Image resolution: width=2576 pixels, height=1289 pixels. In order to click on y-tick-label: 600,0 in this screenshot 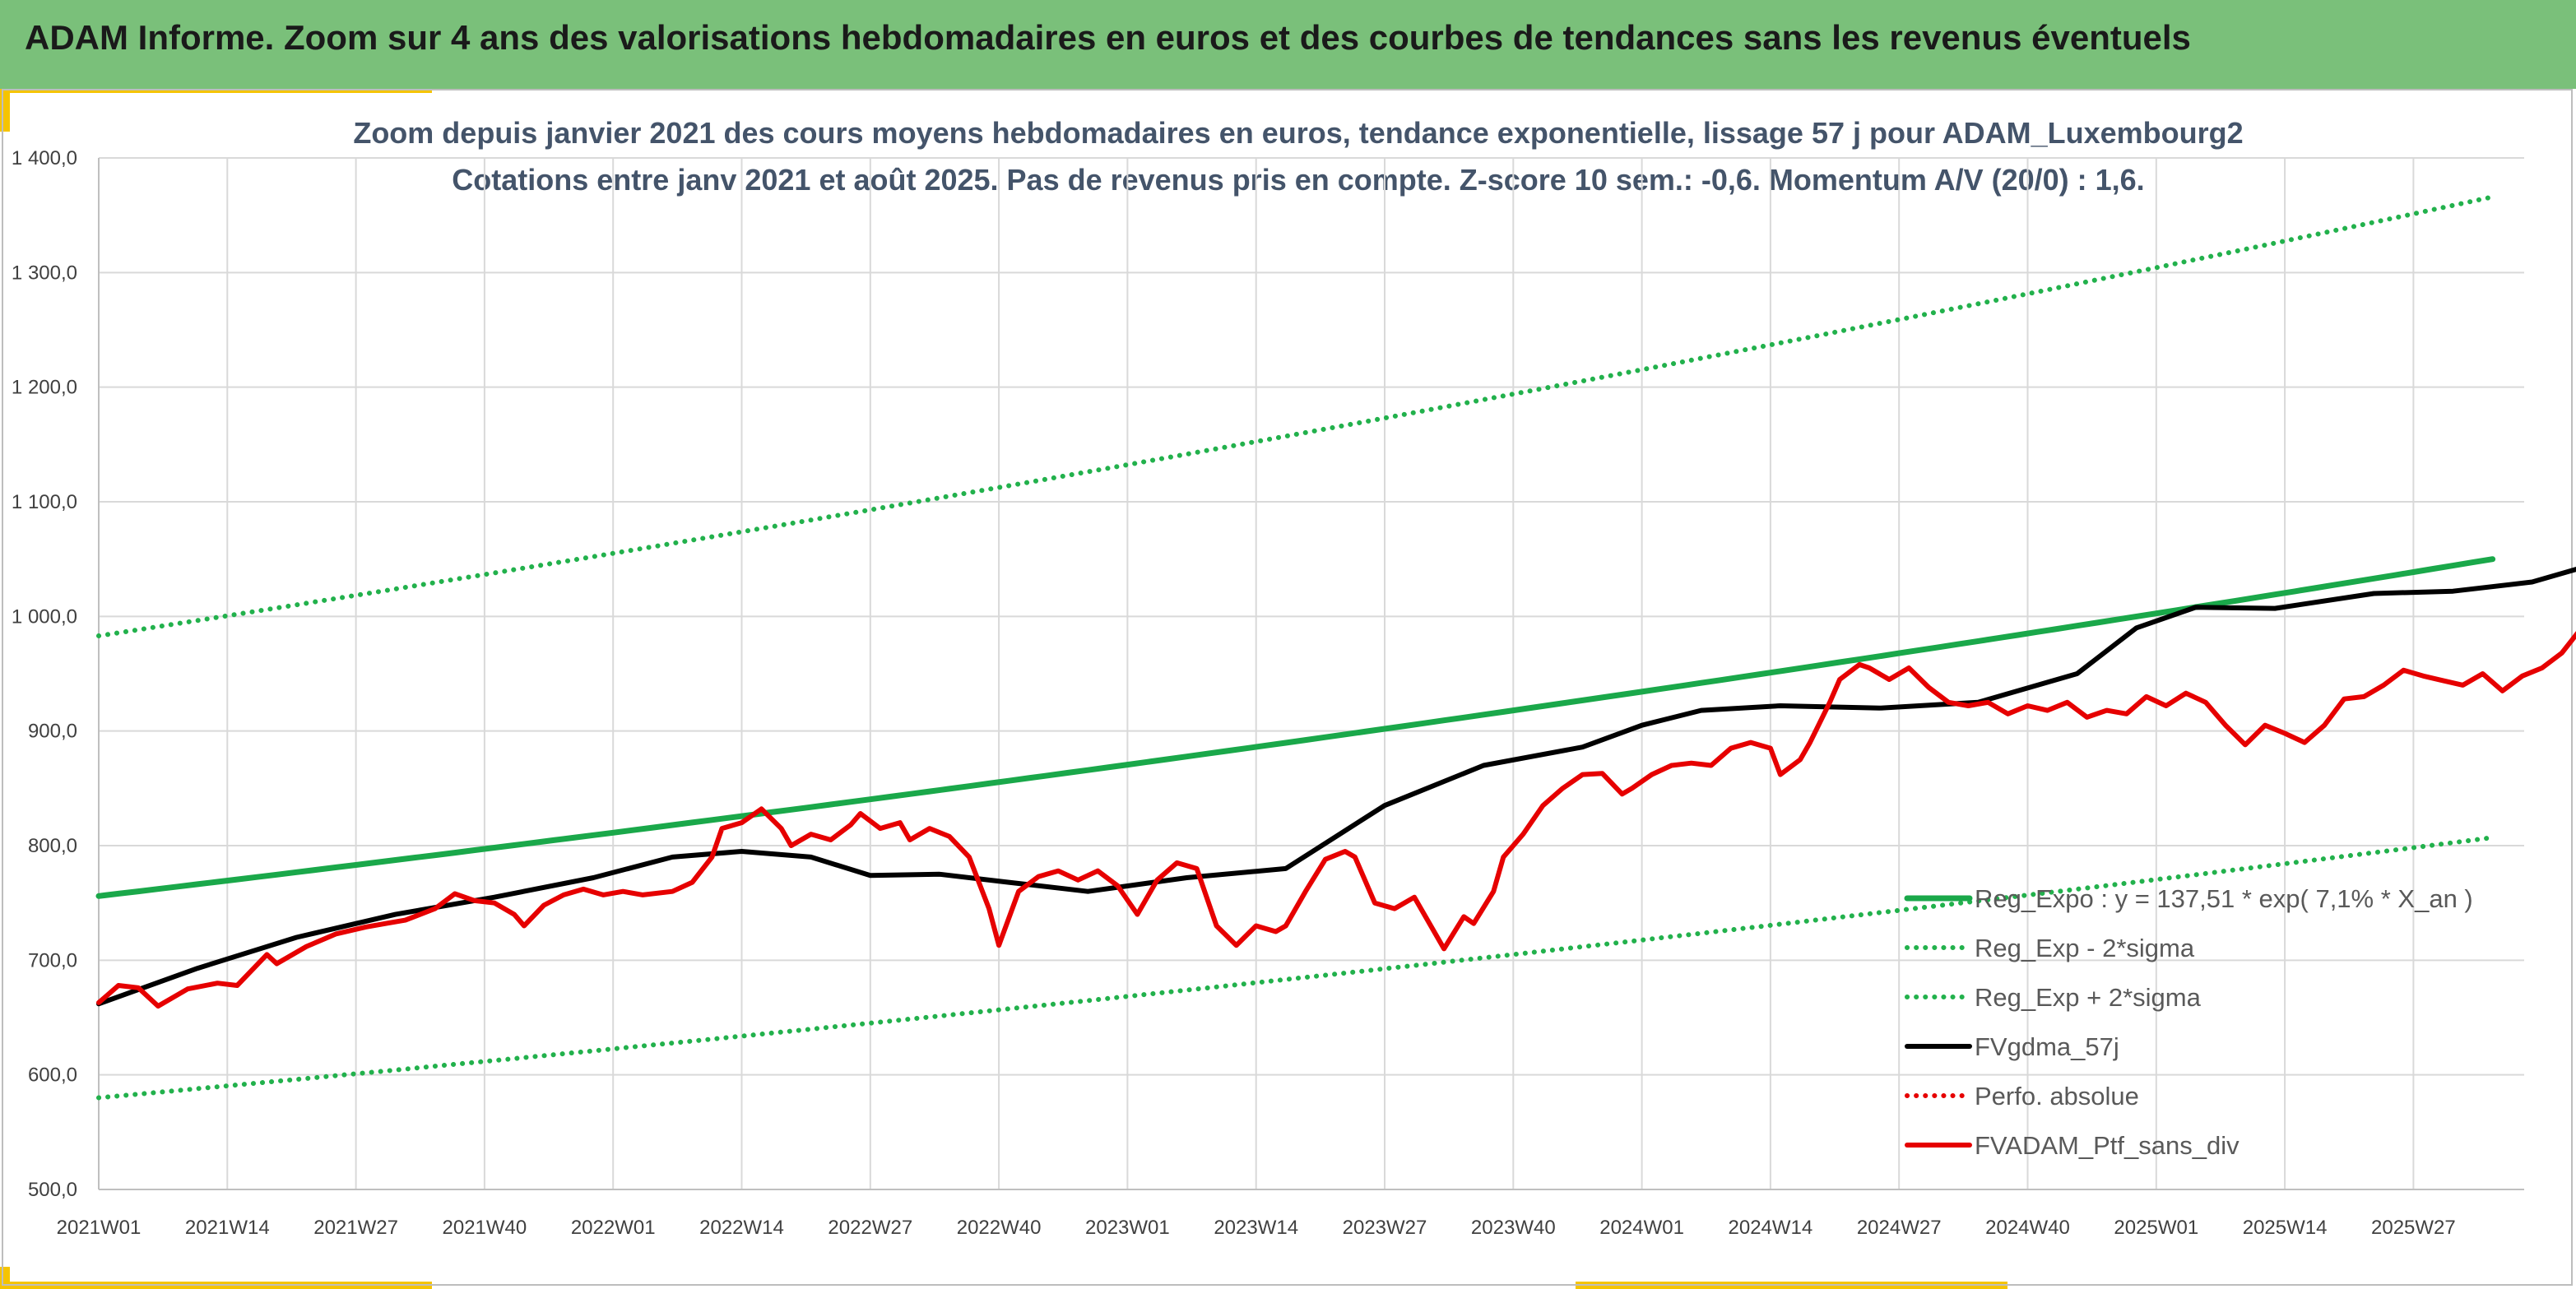, I will do `click(53, 1075)`.